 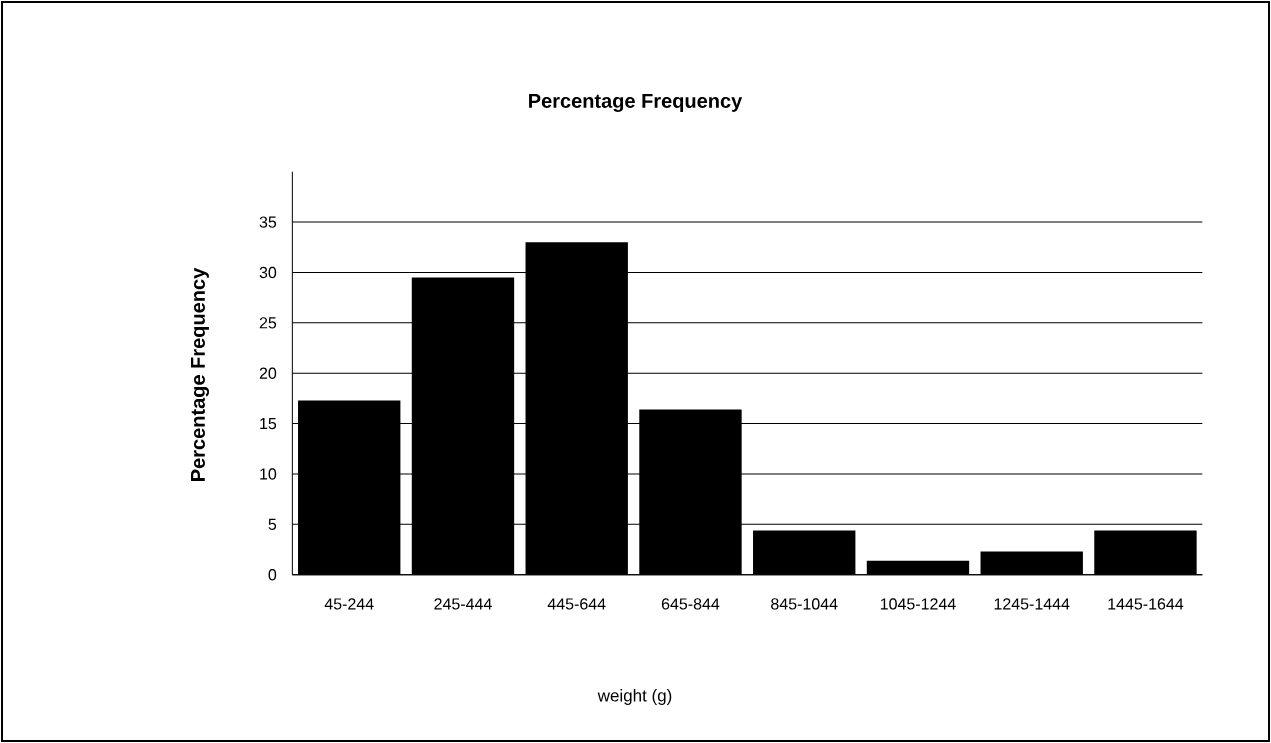 I want to click on x-tick-label: 245-444, so click(x=463, y=604).